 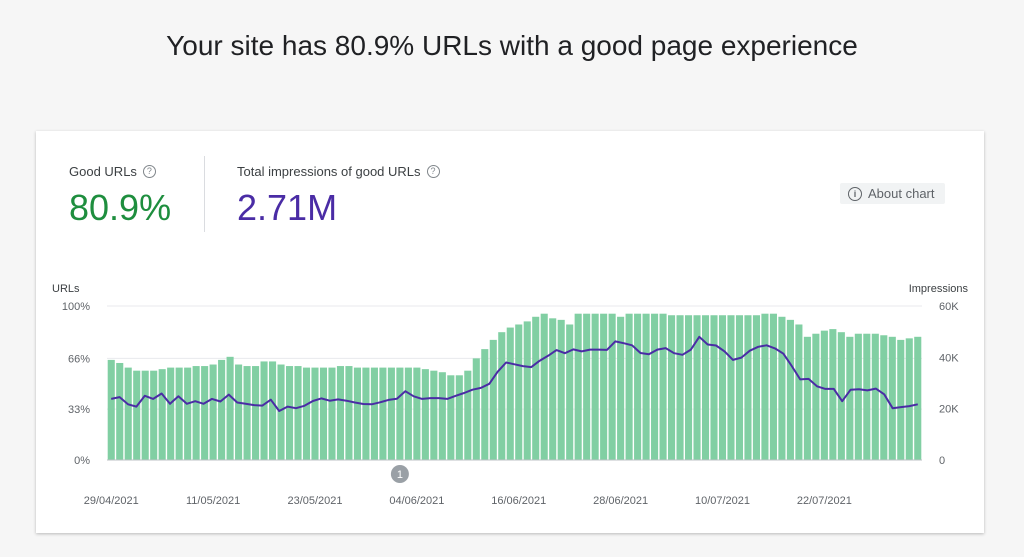 What do you see at coordinates (416, 501) in the screenshot?
I see `x-tick-label: 04/06/2021` at bounding box center [416, 501].